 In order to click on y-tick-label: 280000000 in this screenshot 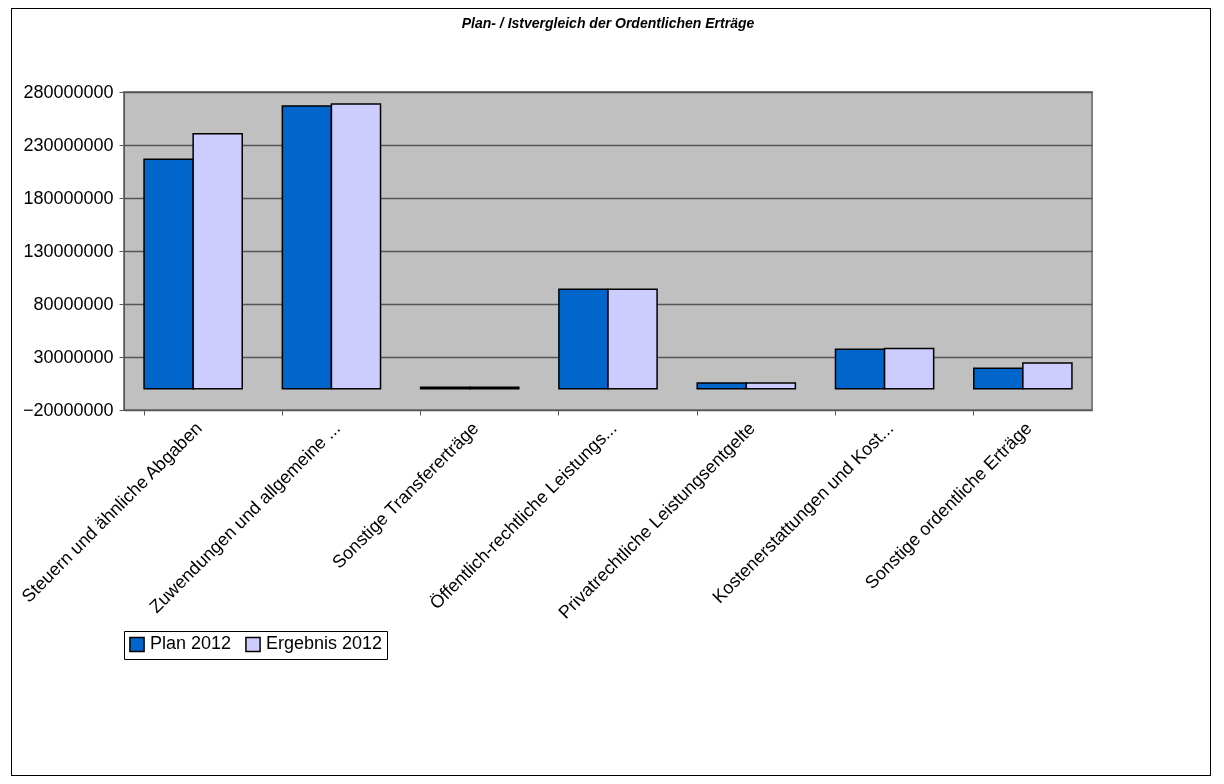, I will do `click(68, 91)`.